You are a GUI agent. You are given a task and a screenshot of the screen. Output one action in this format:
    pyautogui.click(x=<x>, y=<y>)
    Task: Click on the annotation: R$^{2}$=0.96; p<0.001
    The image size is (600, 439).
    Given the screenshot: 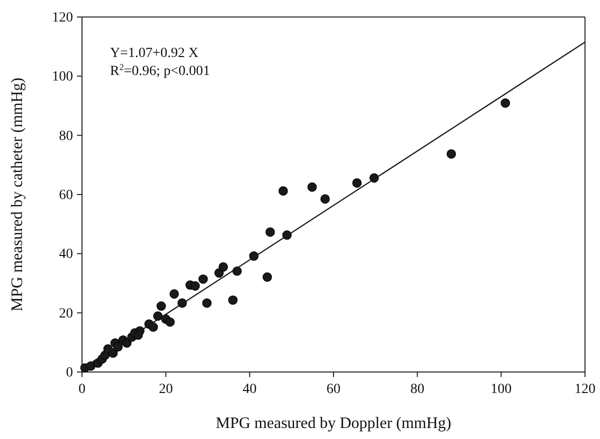 What is the action you would take?
    pyautogui.click(x=160, y=70)
    